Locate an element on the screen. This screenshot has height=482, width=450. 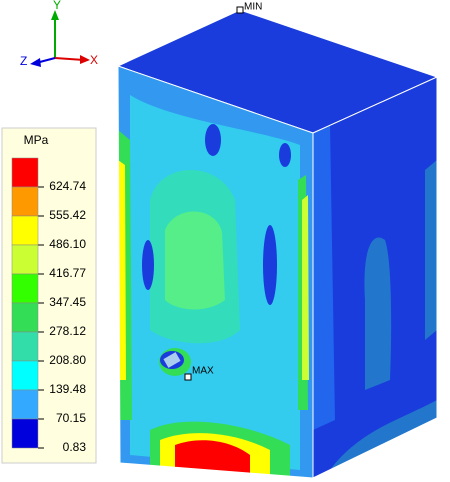
x-axis-arrow is located at coordinates (69, 59).